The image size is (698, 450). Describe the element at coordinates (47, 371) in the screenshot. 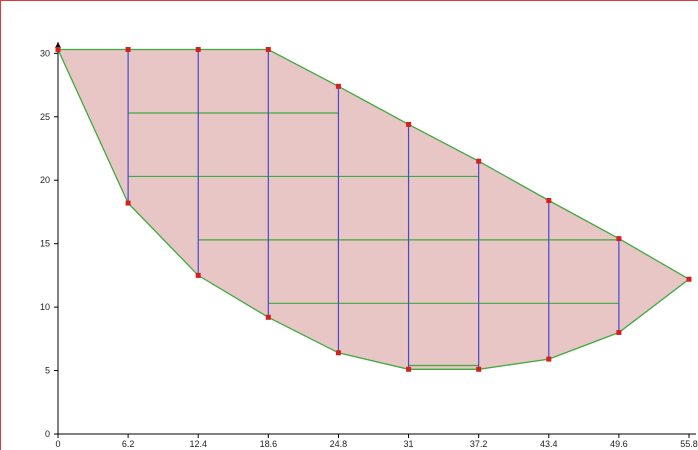

I see `y-tick-label-1: 5` at that location.